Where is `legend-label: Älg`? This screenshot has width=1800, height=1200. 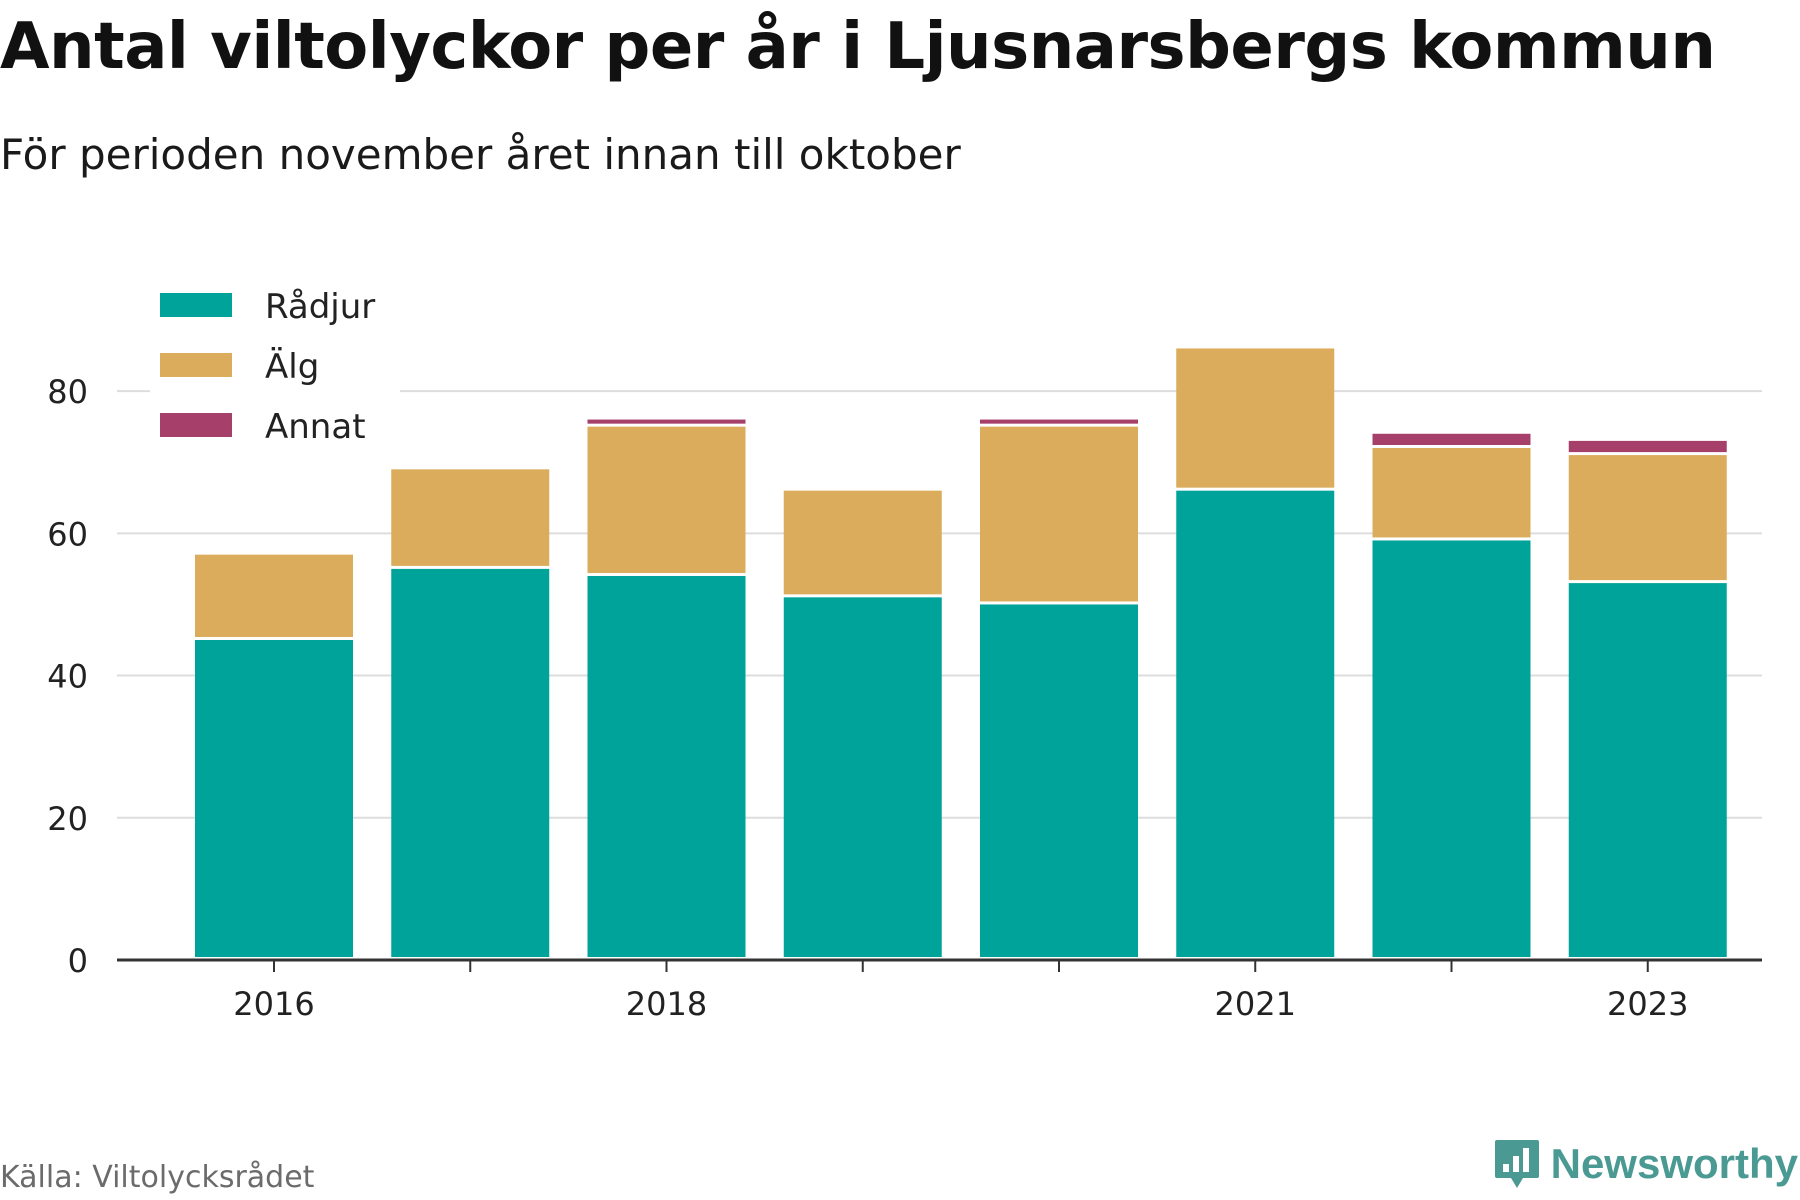
legend-label: Älg is located at coordinates (292, 367).